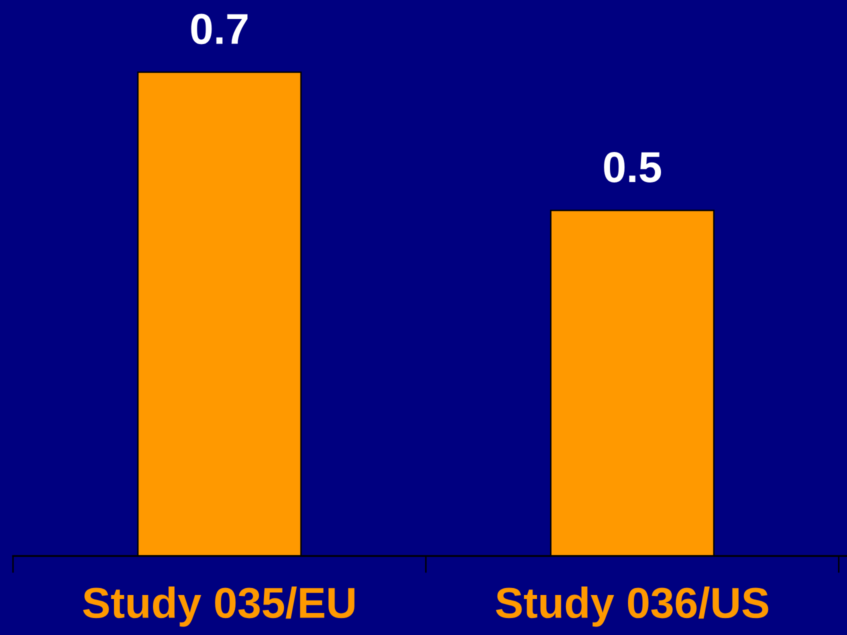 The width and height of the screenshot is (847, 635). I want to click on data-label: 0.5, so click(633, 167).